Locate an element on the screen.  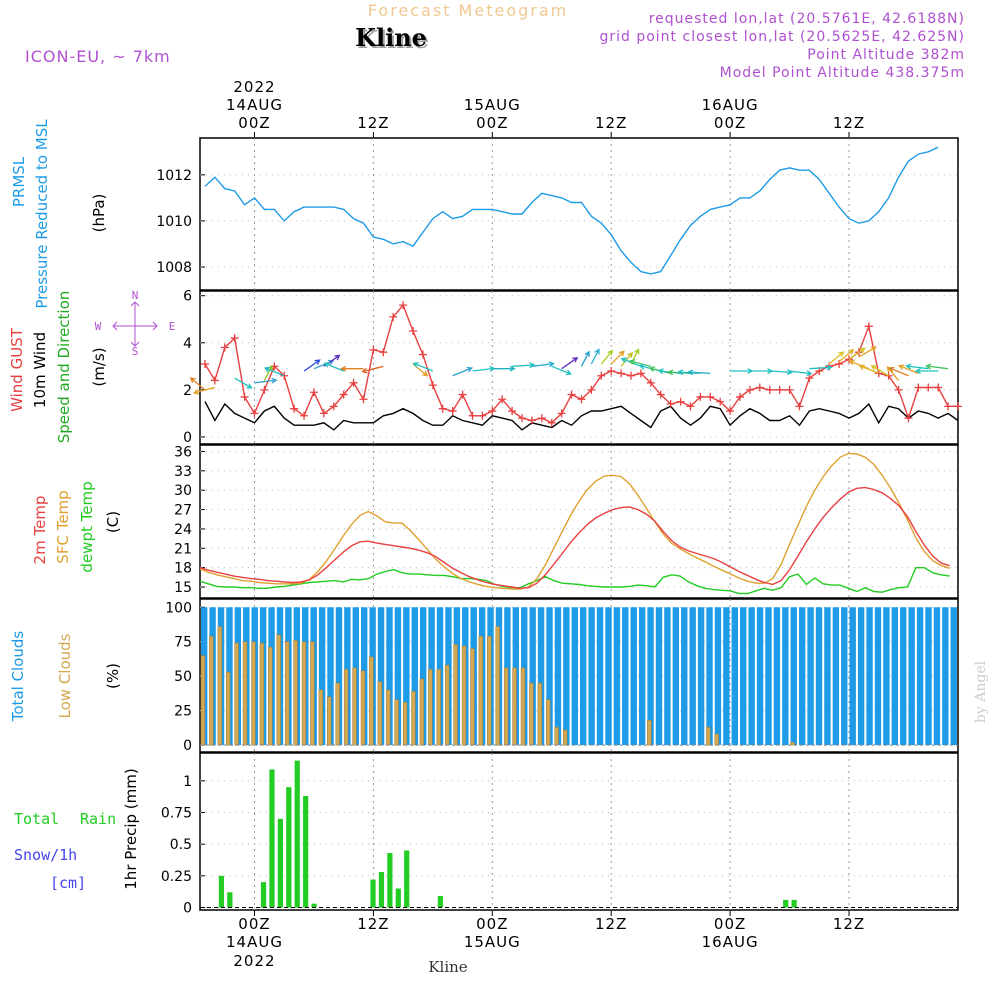
dewpt-label: dewpt Temp is located at coordinates (87, 526).